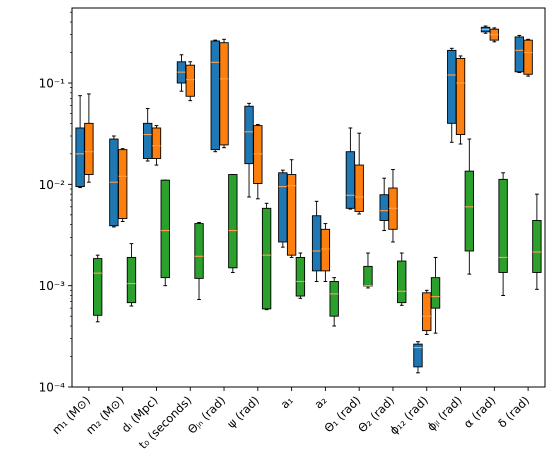 The image size is (560, 470). Describe the element at coordinates (52, 185) in the screenshot. I see `y-tick-label: 10⁻²` at that location.